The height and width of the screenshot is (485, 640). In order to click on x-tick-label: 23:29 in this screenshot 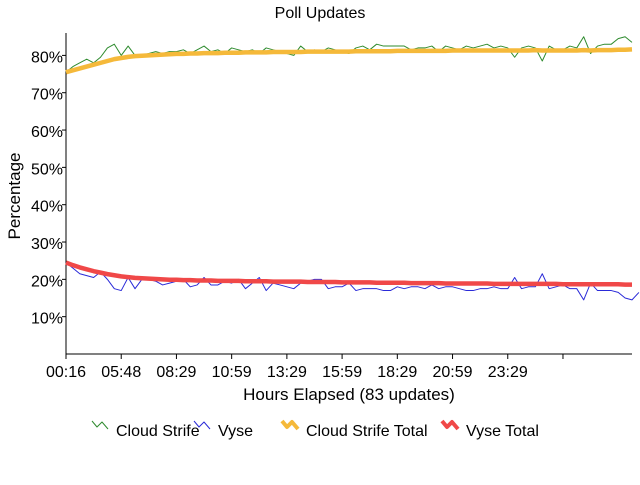, I will do `click(508, 372)`.